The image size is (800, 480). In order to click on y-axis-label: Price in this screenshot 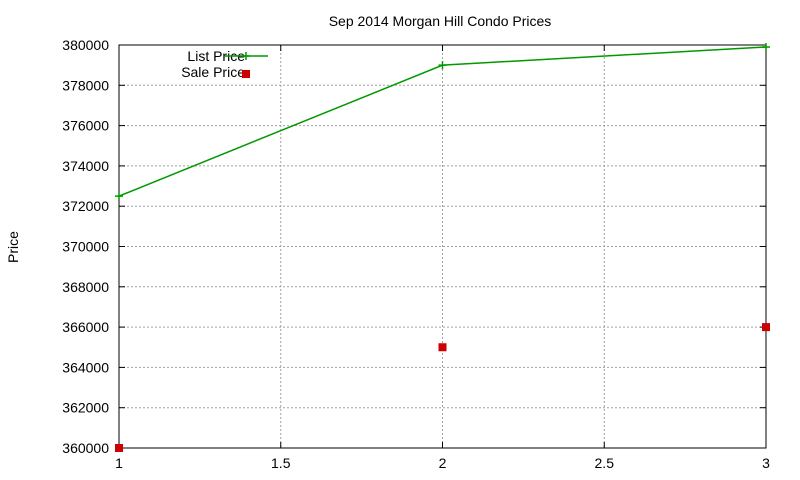, I will do `click(13, 247)`.